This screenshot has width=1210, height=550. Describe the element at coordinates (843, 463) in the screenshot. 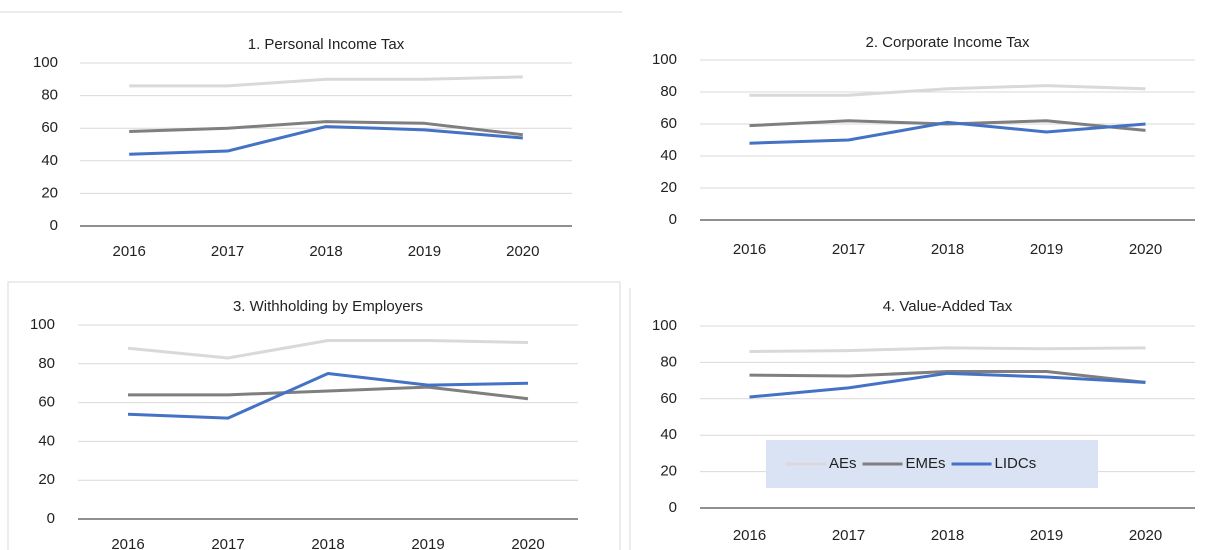

I see `legend-label: AEs` at that location.